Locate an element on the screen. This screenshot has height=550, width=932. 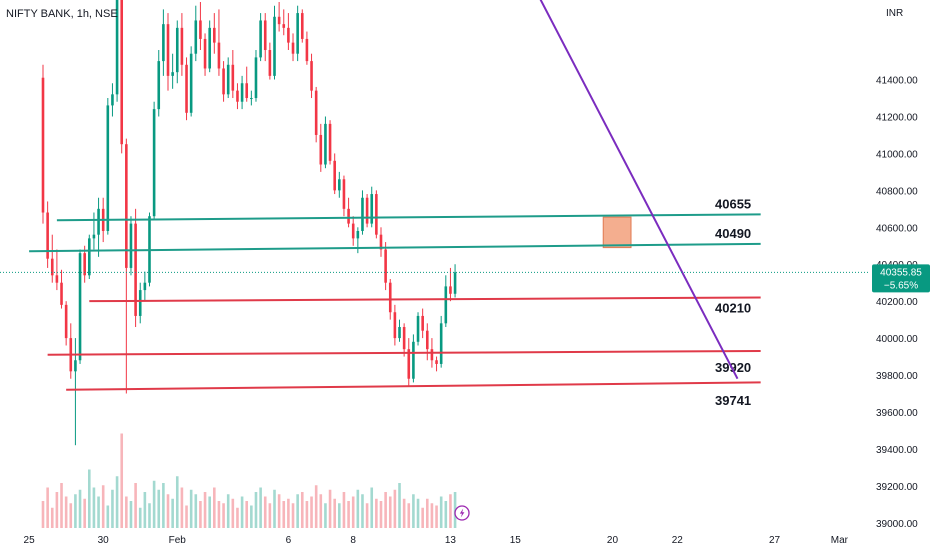
y-tick-label: 41400.00 is located at coordinates (897, 81).